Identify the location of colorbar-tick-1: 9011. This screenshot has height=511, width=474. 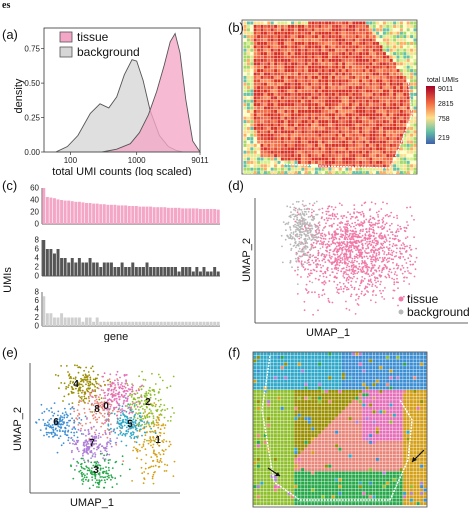
(445, 89).